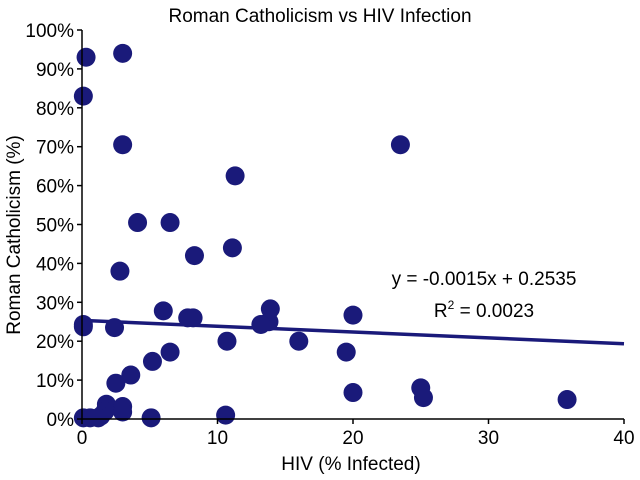 Image resolution: width=640 pixels, height=480 pixels. Describe the element at coordinates (484, 279) in the screenshot. I see `trendline-equation: y = -0.0015x + 0.2535` at that location.